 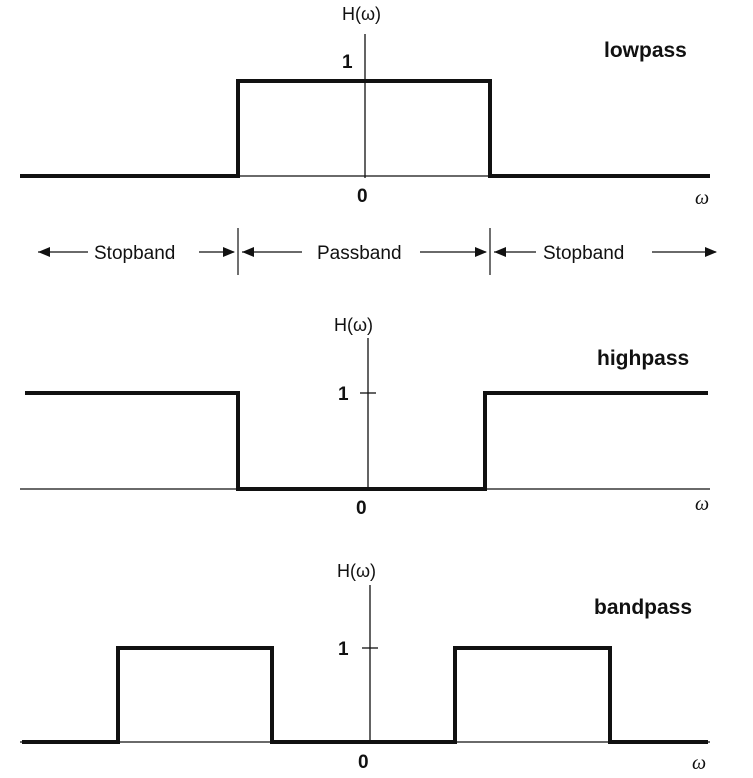 What do you see at coordinates (500, 252) in the screenshot?
I see `stopband-right-arrowhead-left` at bounding box center [500, 252].